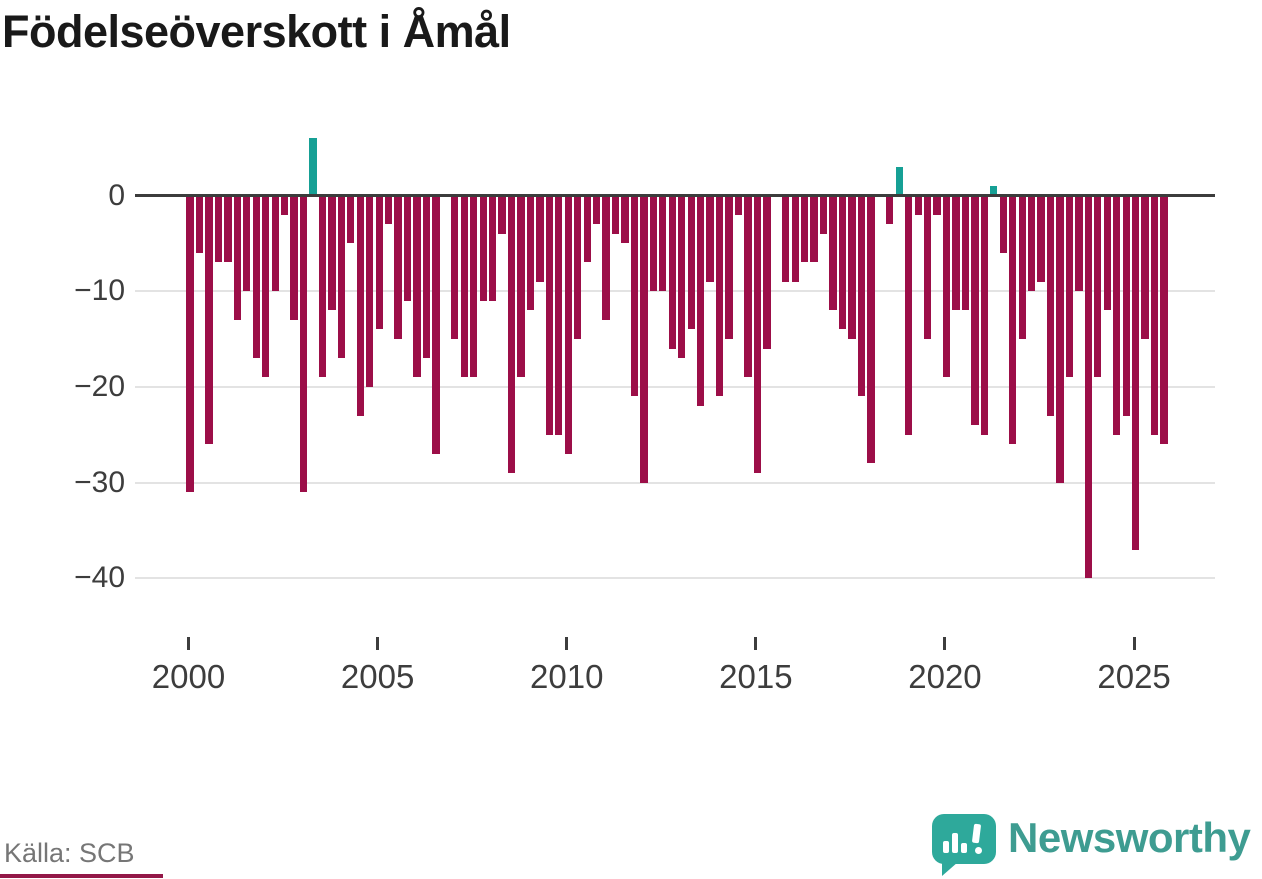 This screenshot has width=1262, height=879. What do you see at coordinates (1031, 243) in the screenshot?
I see `bar-2022K2` at bounding box center [1031, 243].